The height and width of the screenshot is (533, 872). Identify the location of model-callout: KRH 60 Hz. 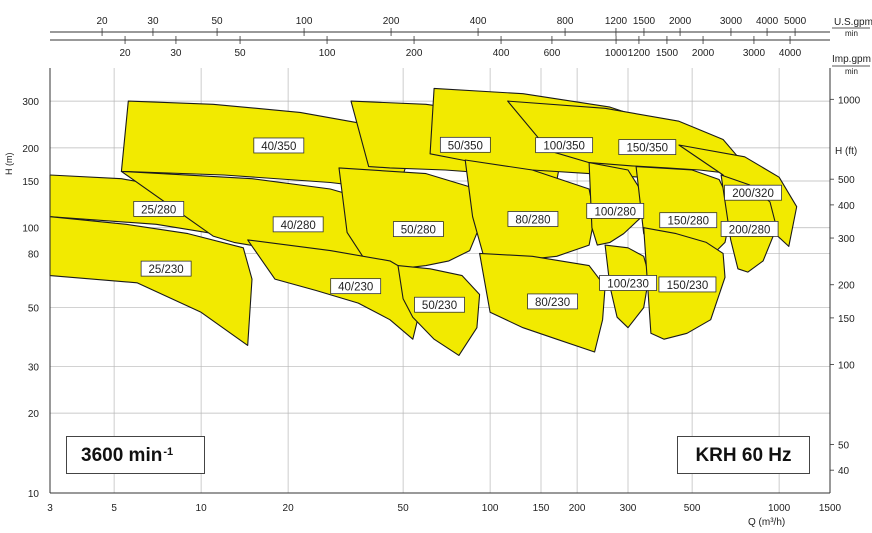
(743, 455).